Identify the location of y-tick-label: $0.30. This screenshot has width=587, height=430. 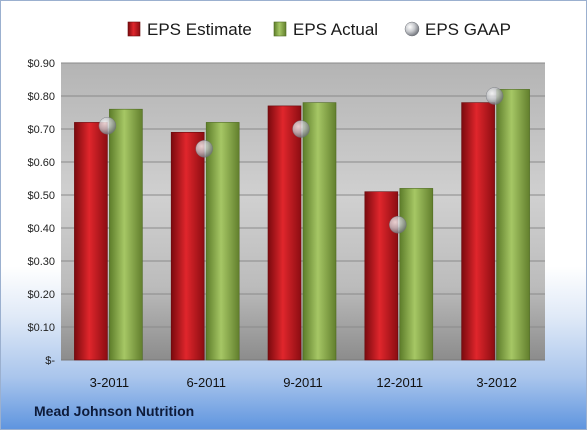
(41, 262).